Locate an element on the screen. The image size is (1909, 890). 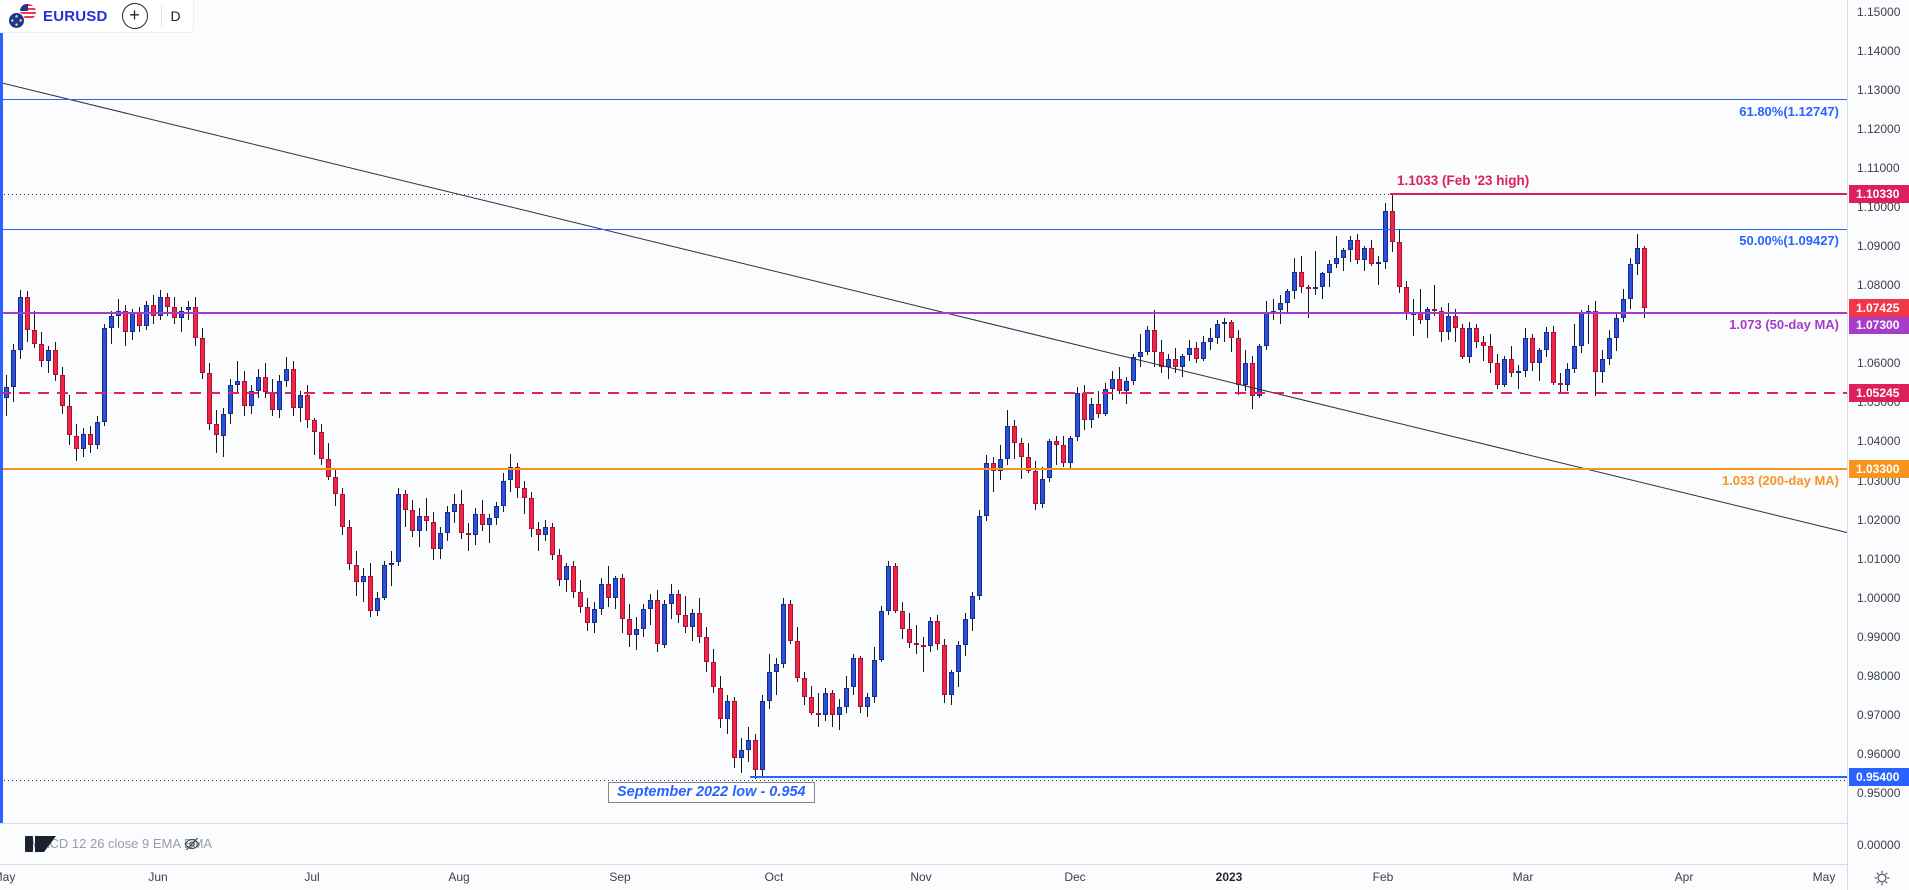
price-tick-label: 1.08000 is located at coordinates (1879, 285).